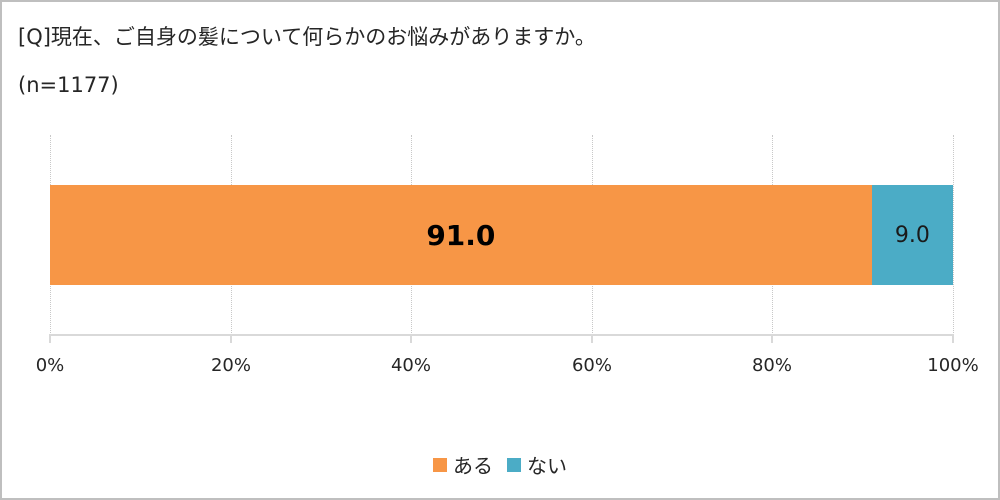  I want to click on legend: ある ない, so click(500, 464).